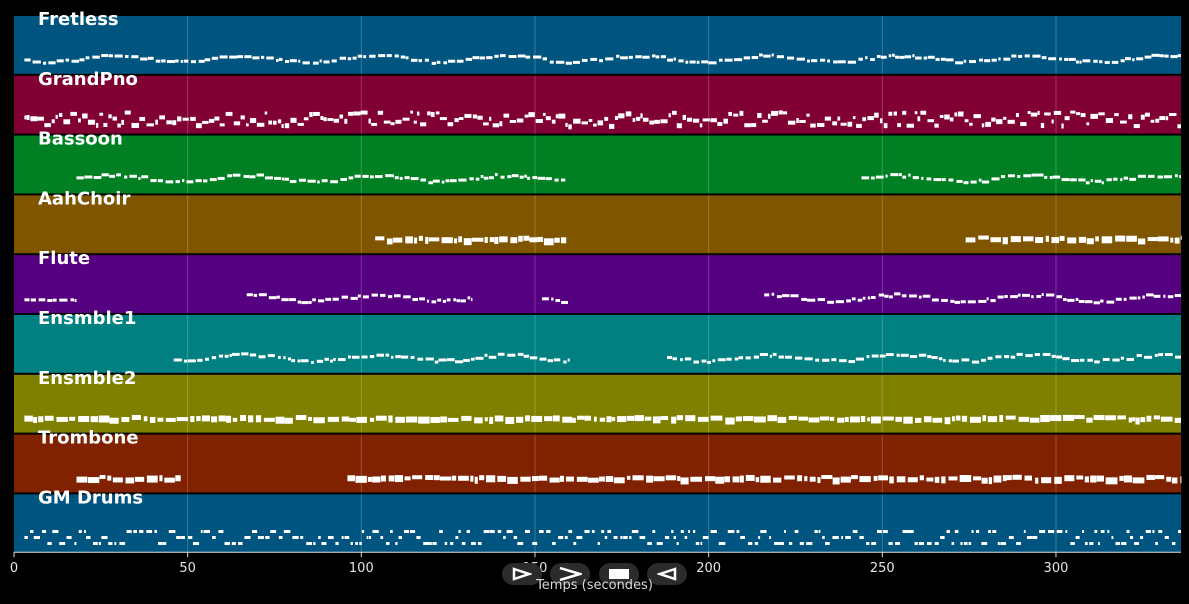 This screenshot has height=604, width=1189. I want to click on rewind-button, so click(667, 574).